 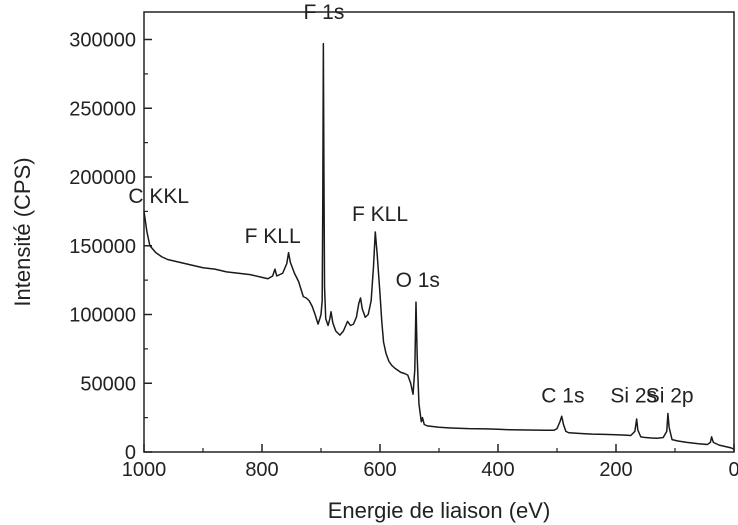 What do you see at coordinates (379, 470) in the screenshot?
I see `x-tick-label: 600` at bounding box center [379, 470].